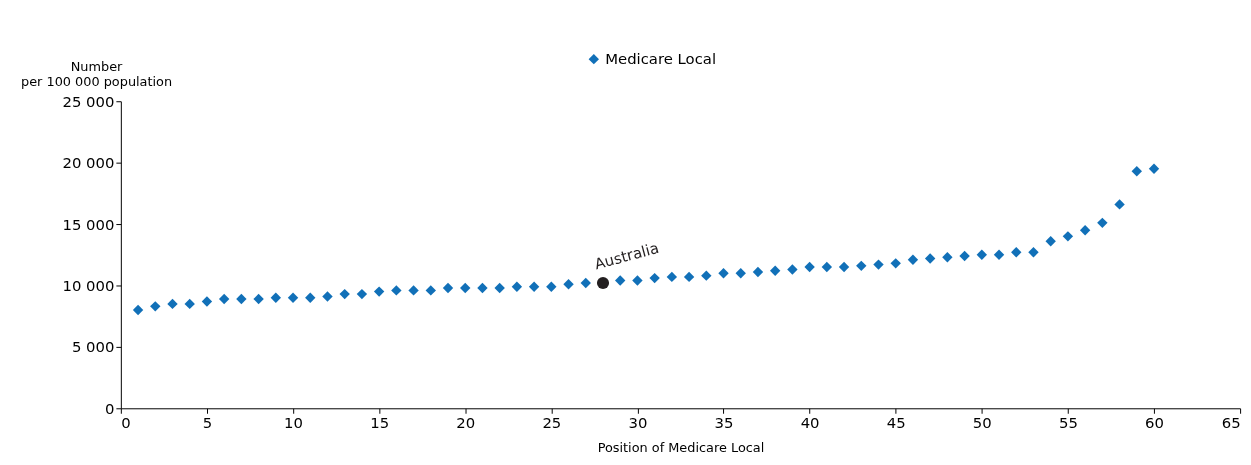 Image resolution: width=1251 pixels, height=465 pixels. What do you see at coordinates (724, 422) in the screenshot?
I see `x-tick-label: 35` at bounding box center [724, 422].